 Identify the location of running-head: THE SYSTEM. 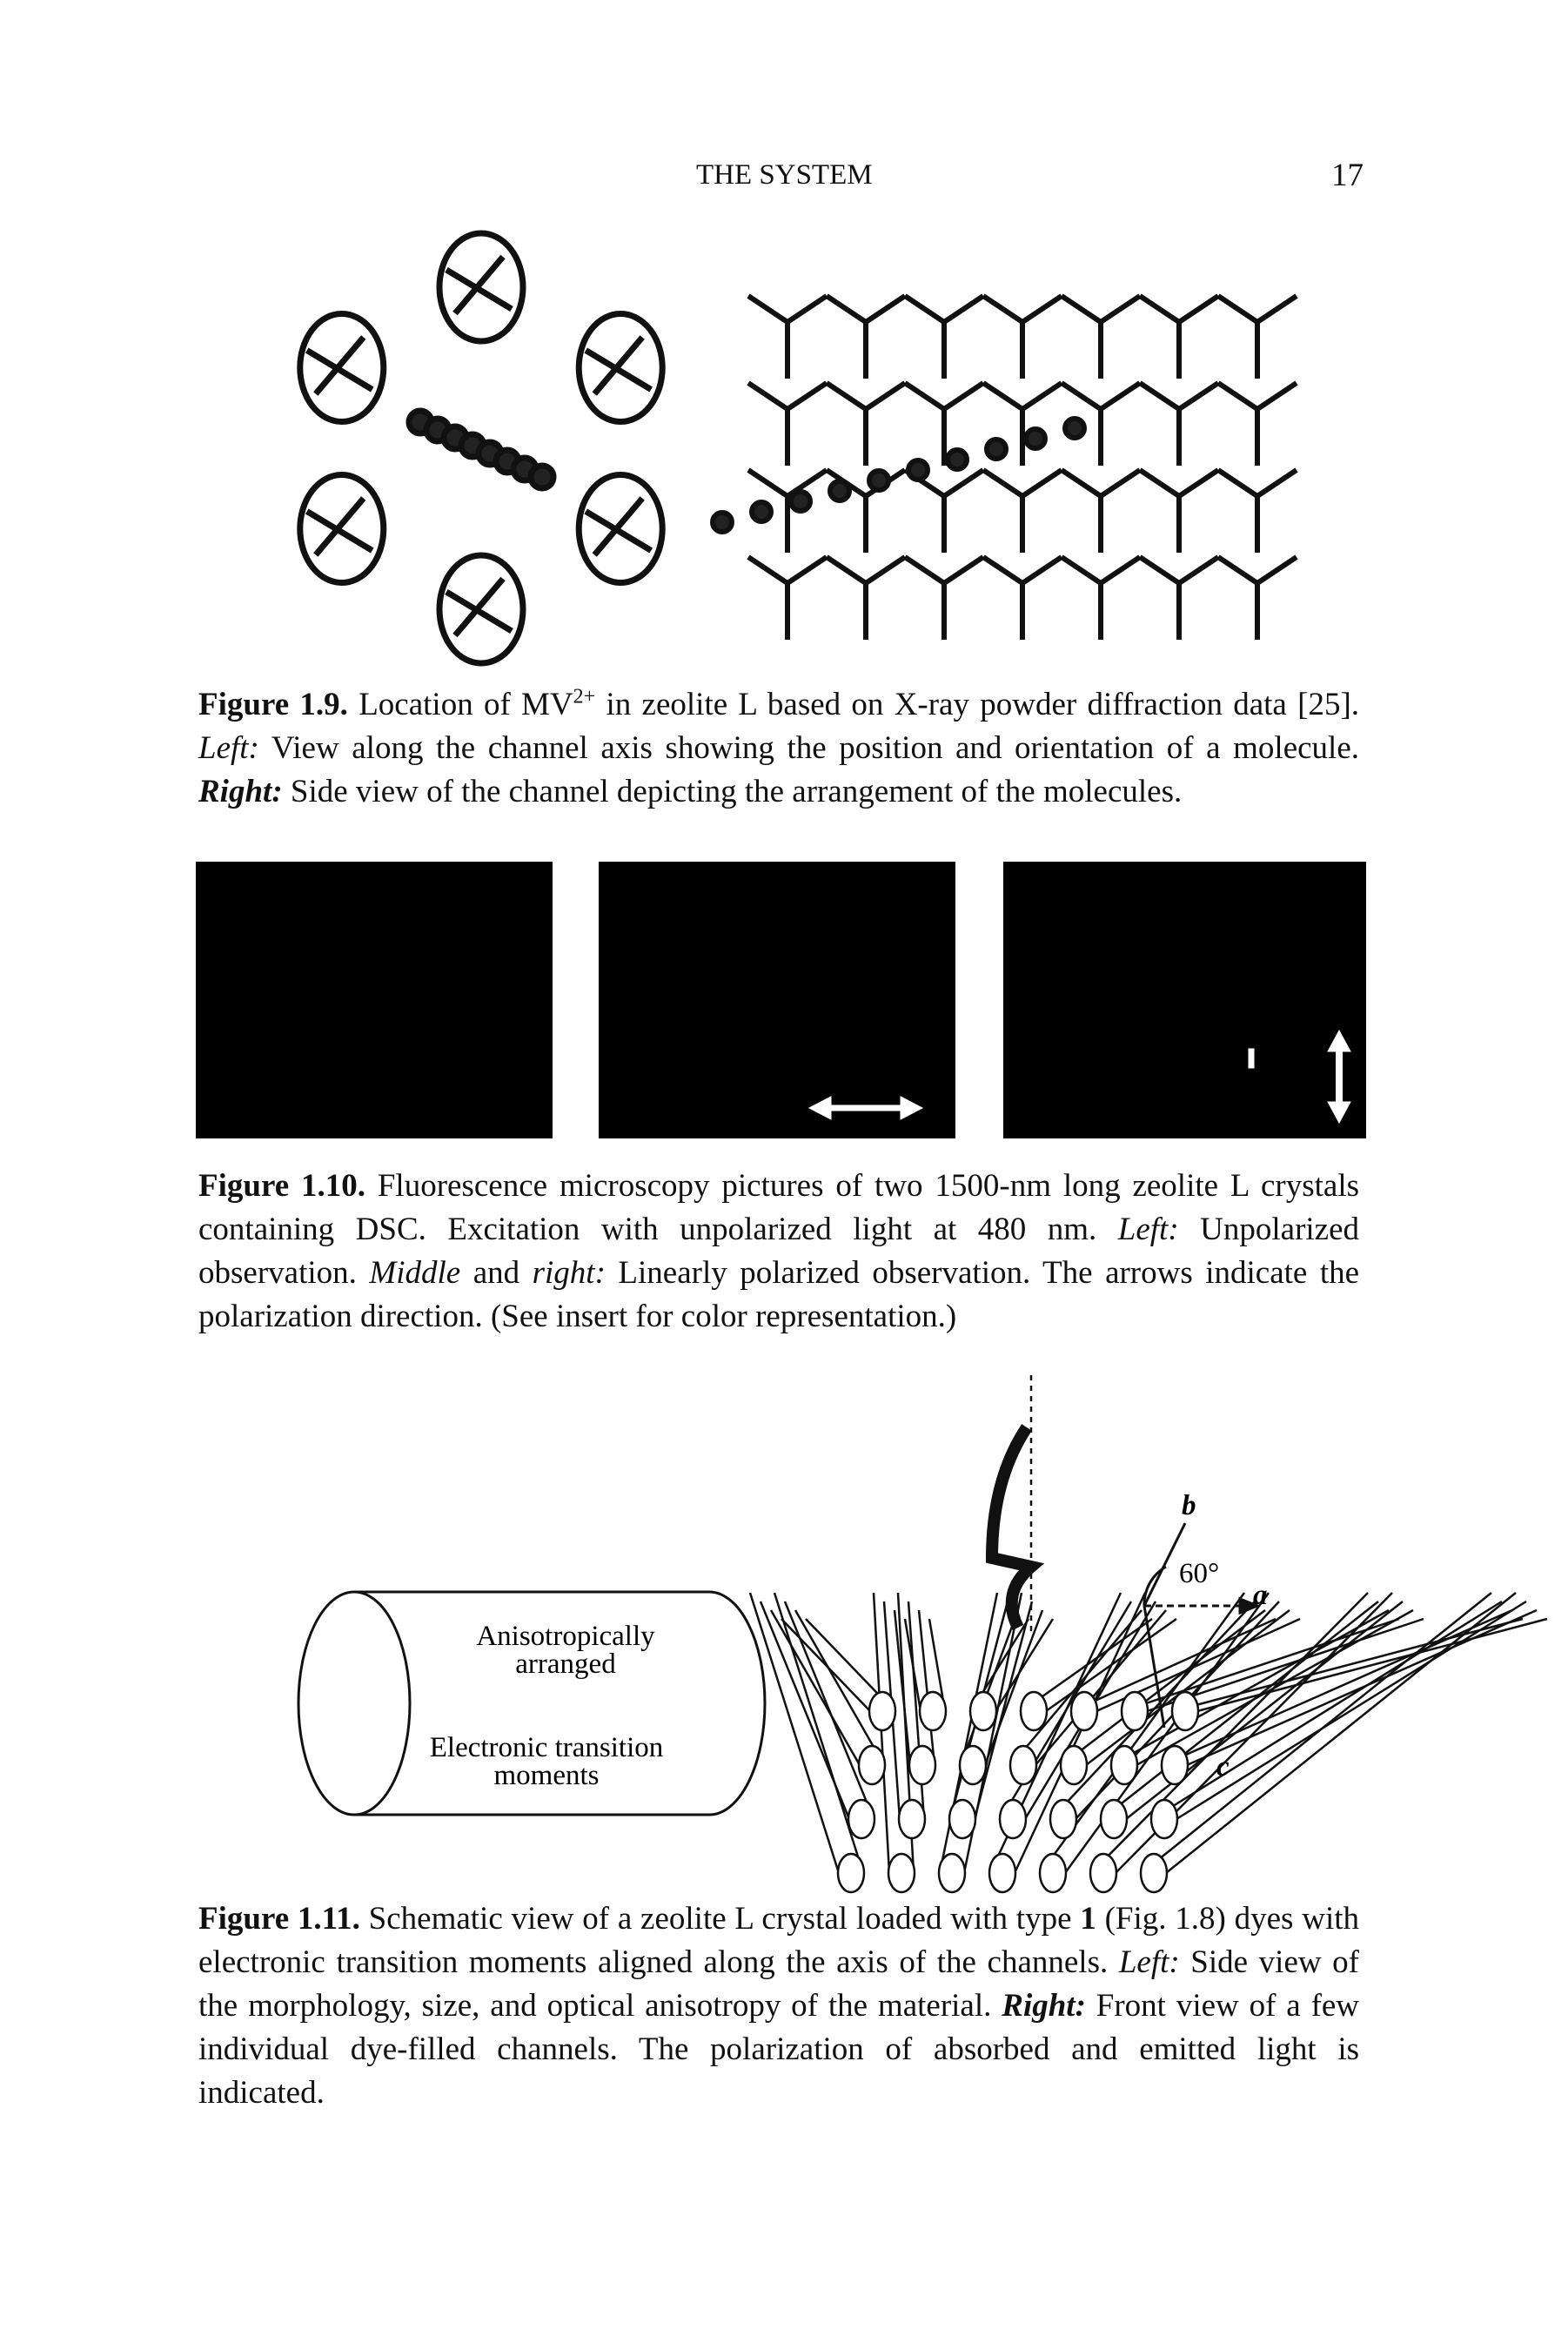
(785, 175).